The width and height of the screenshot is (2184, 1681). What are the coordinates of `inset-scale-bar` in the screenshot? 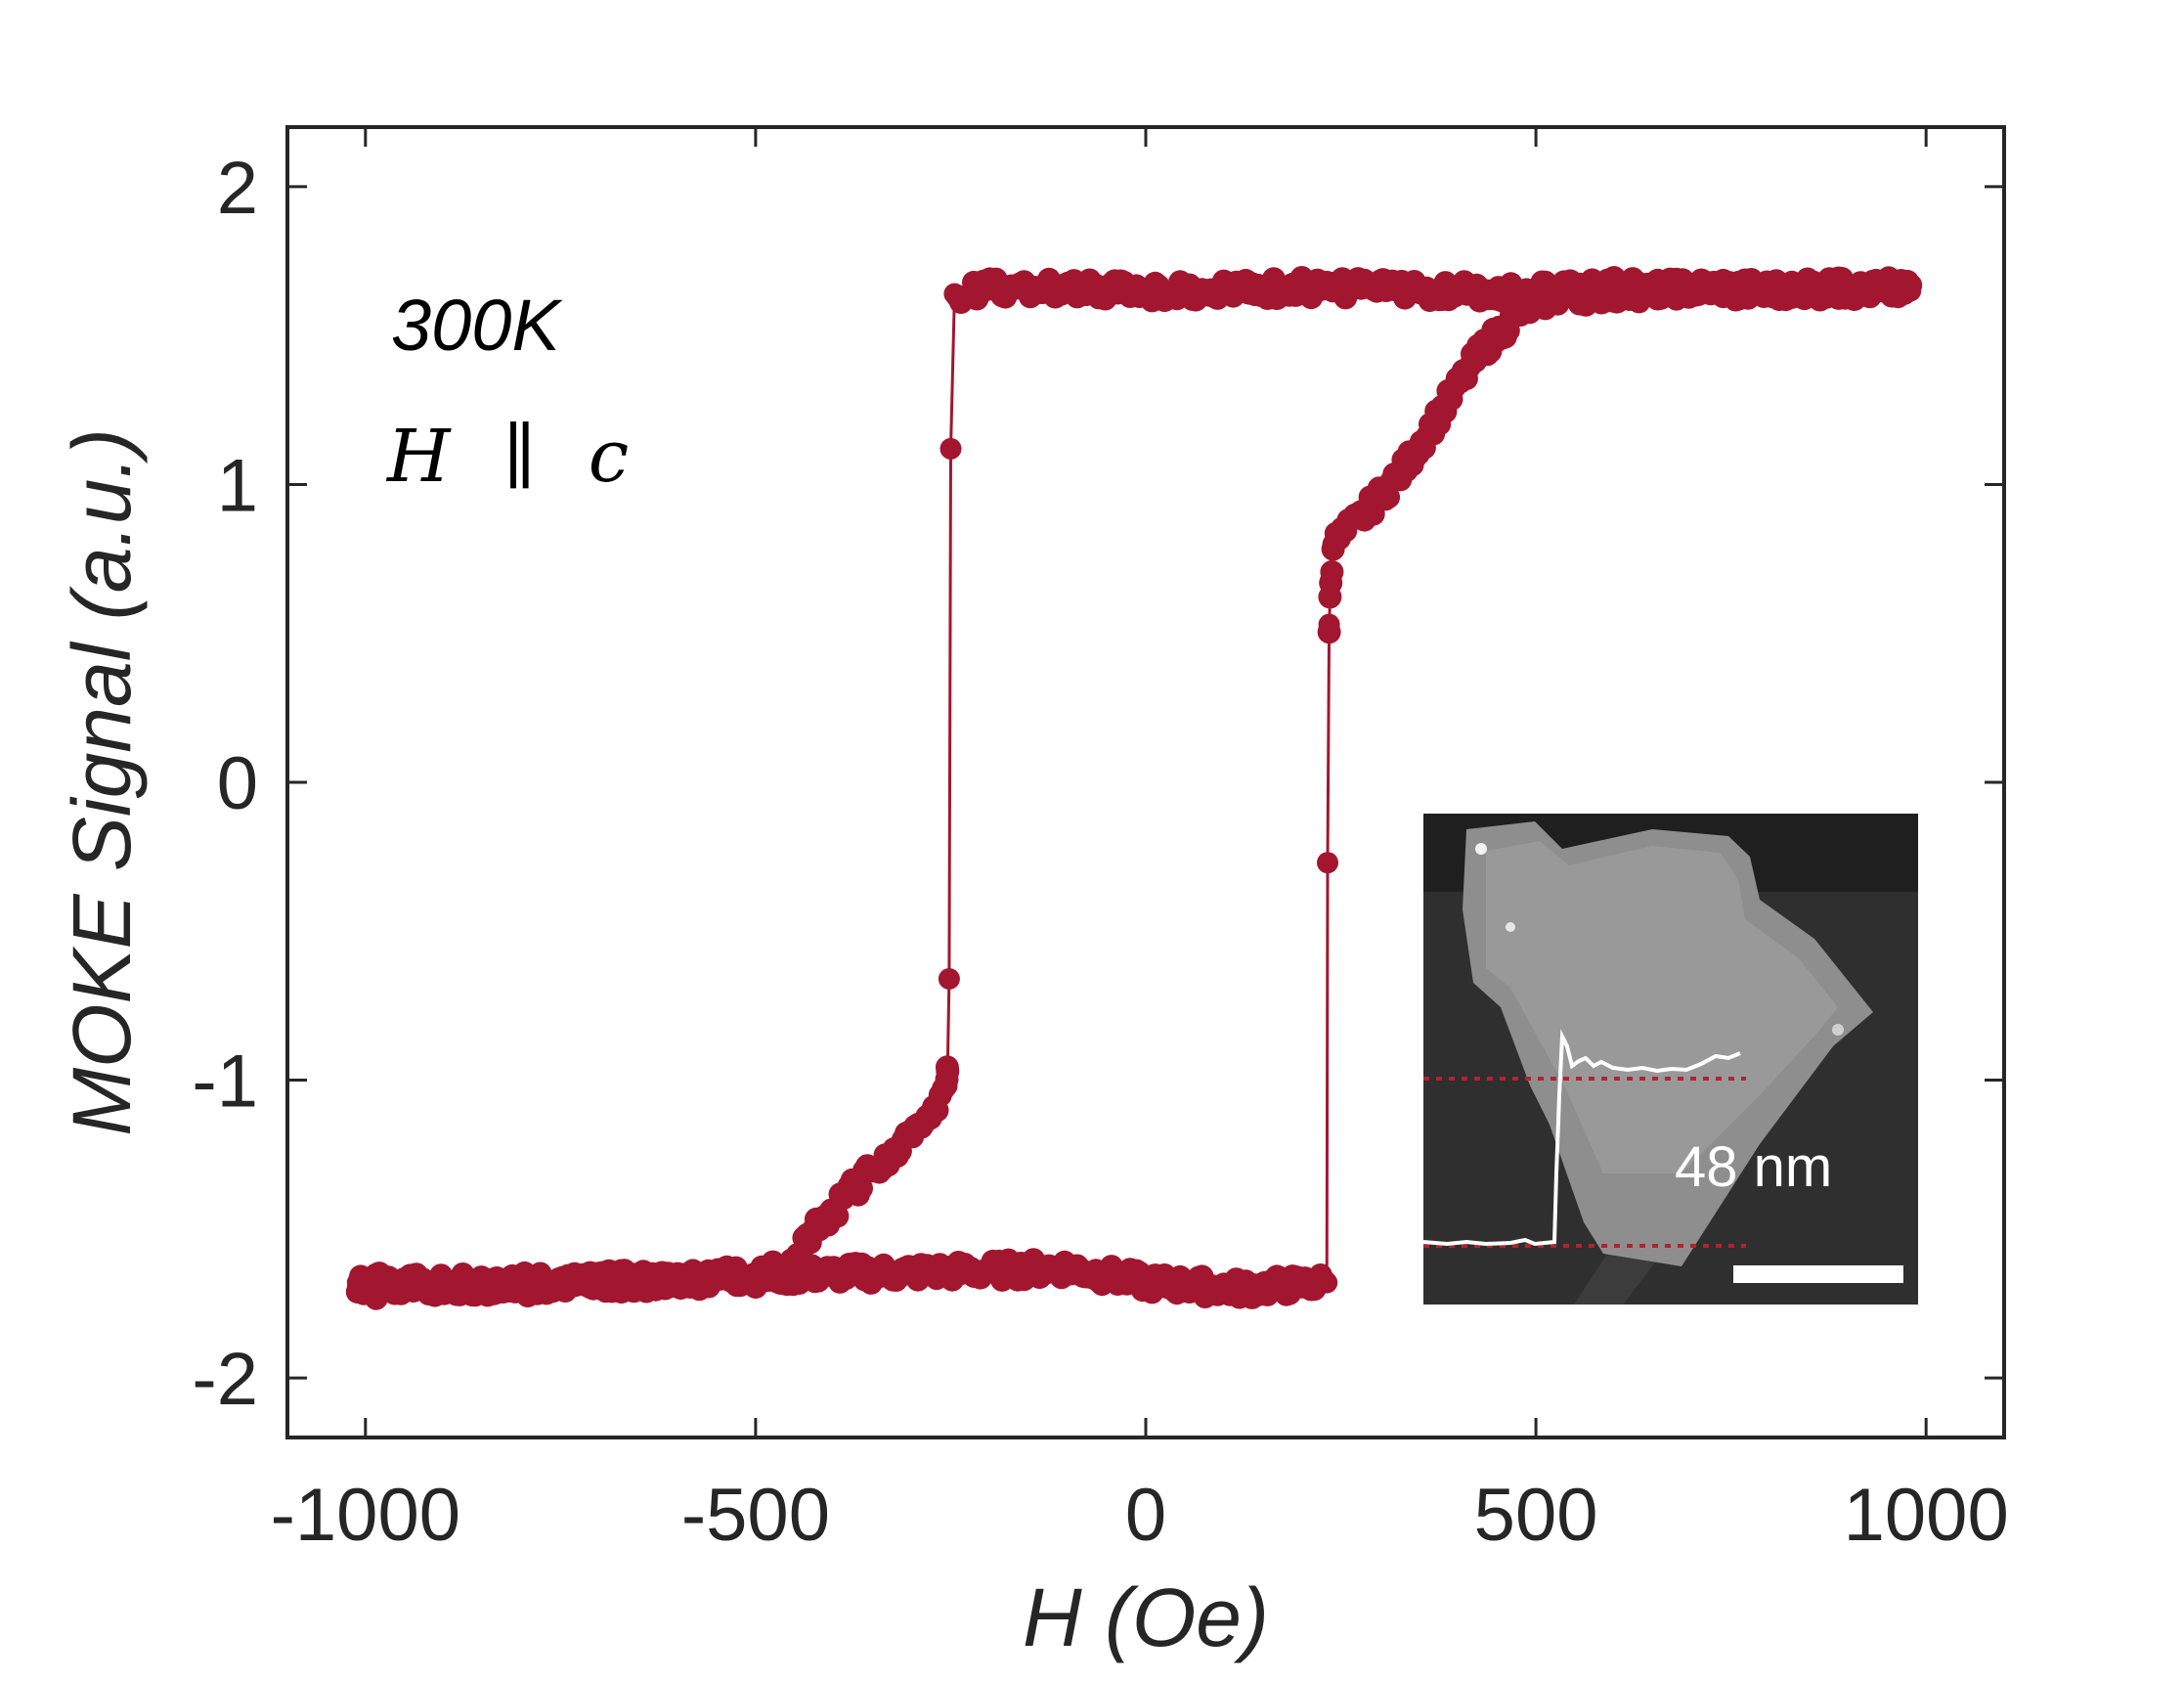 It's located at (1818, 1274).